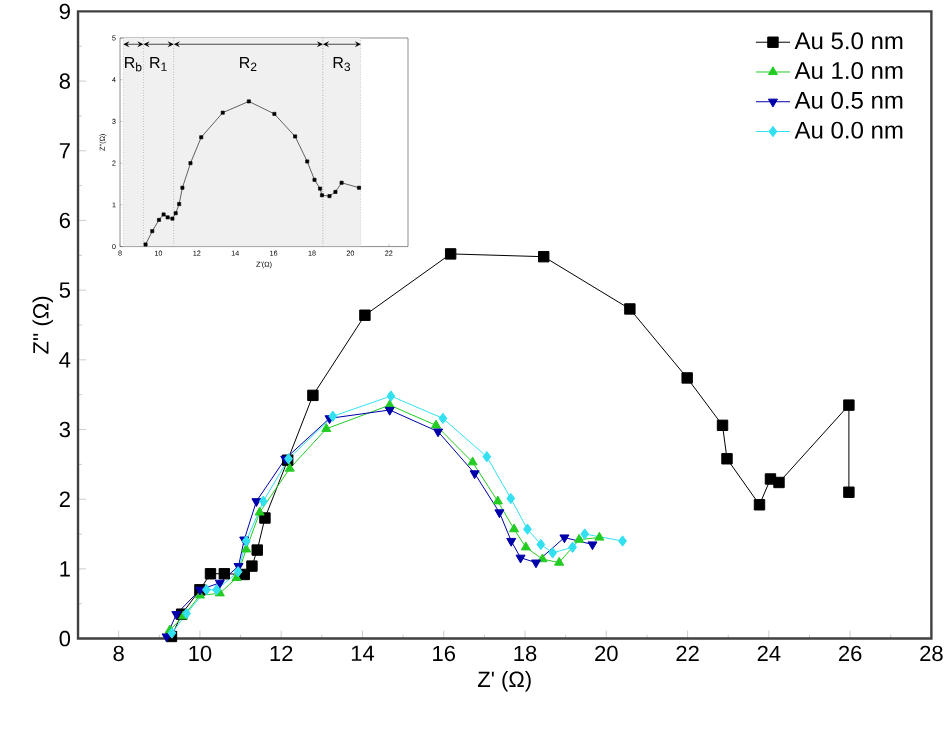 This screenshot has height=732, width=946. Describe the element at coordinates (281, 653) in the screenshot. I see `x-tick-label: 12` at that location.